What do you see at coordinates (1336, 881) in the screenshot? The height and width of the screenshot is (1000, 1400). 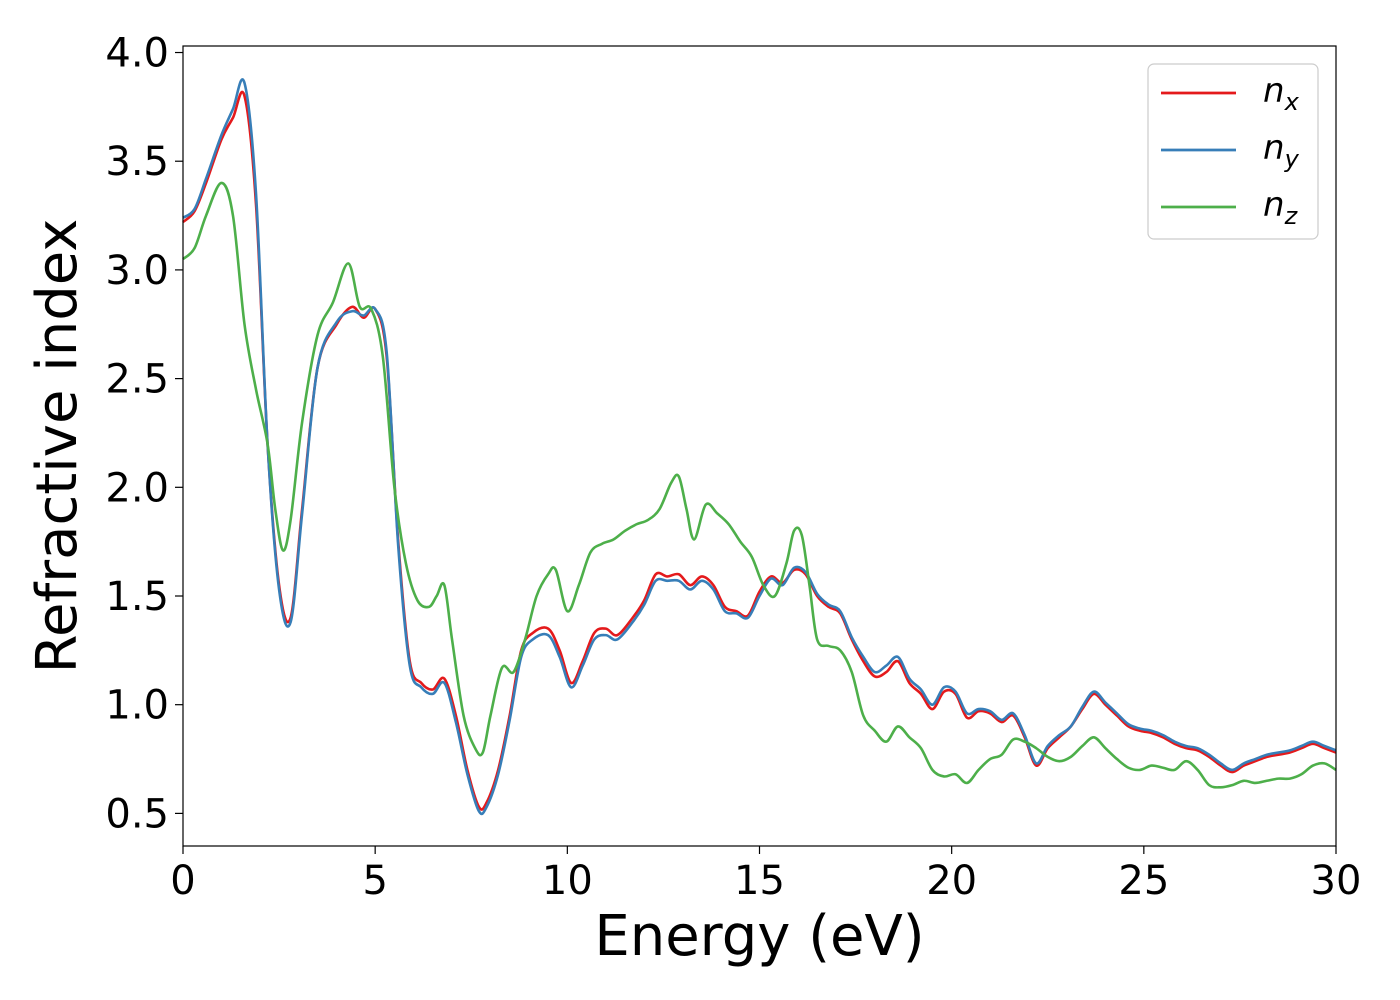 I see `x-tick-label: 30` at bounding box center [1336, 881].